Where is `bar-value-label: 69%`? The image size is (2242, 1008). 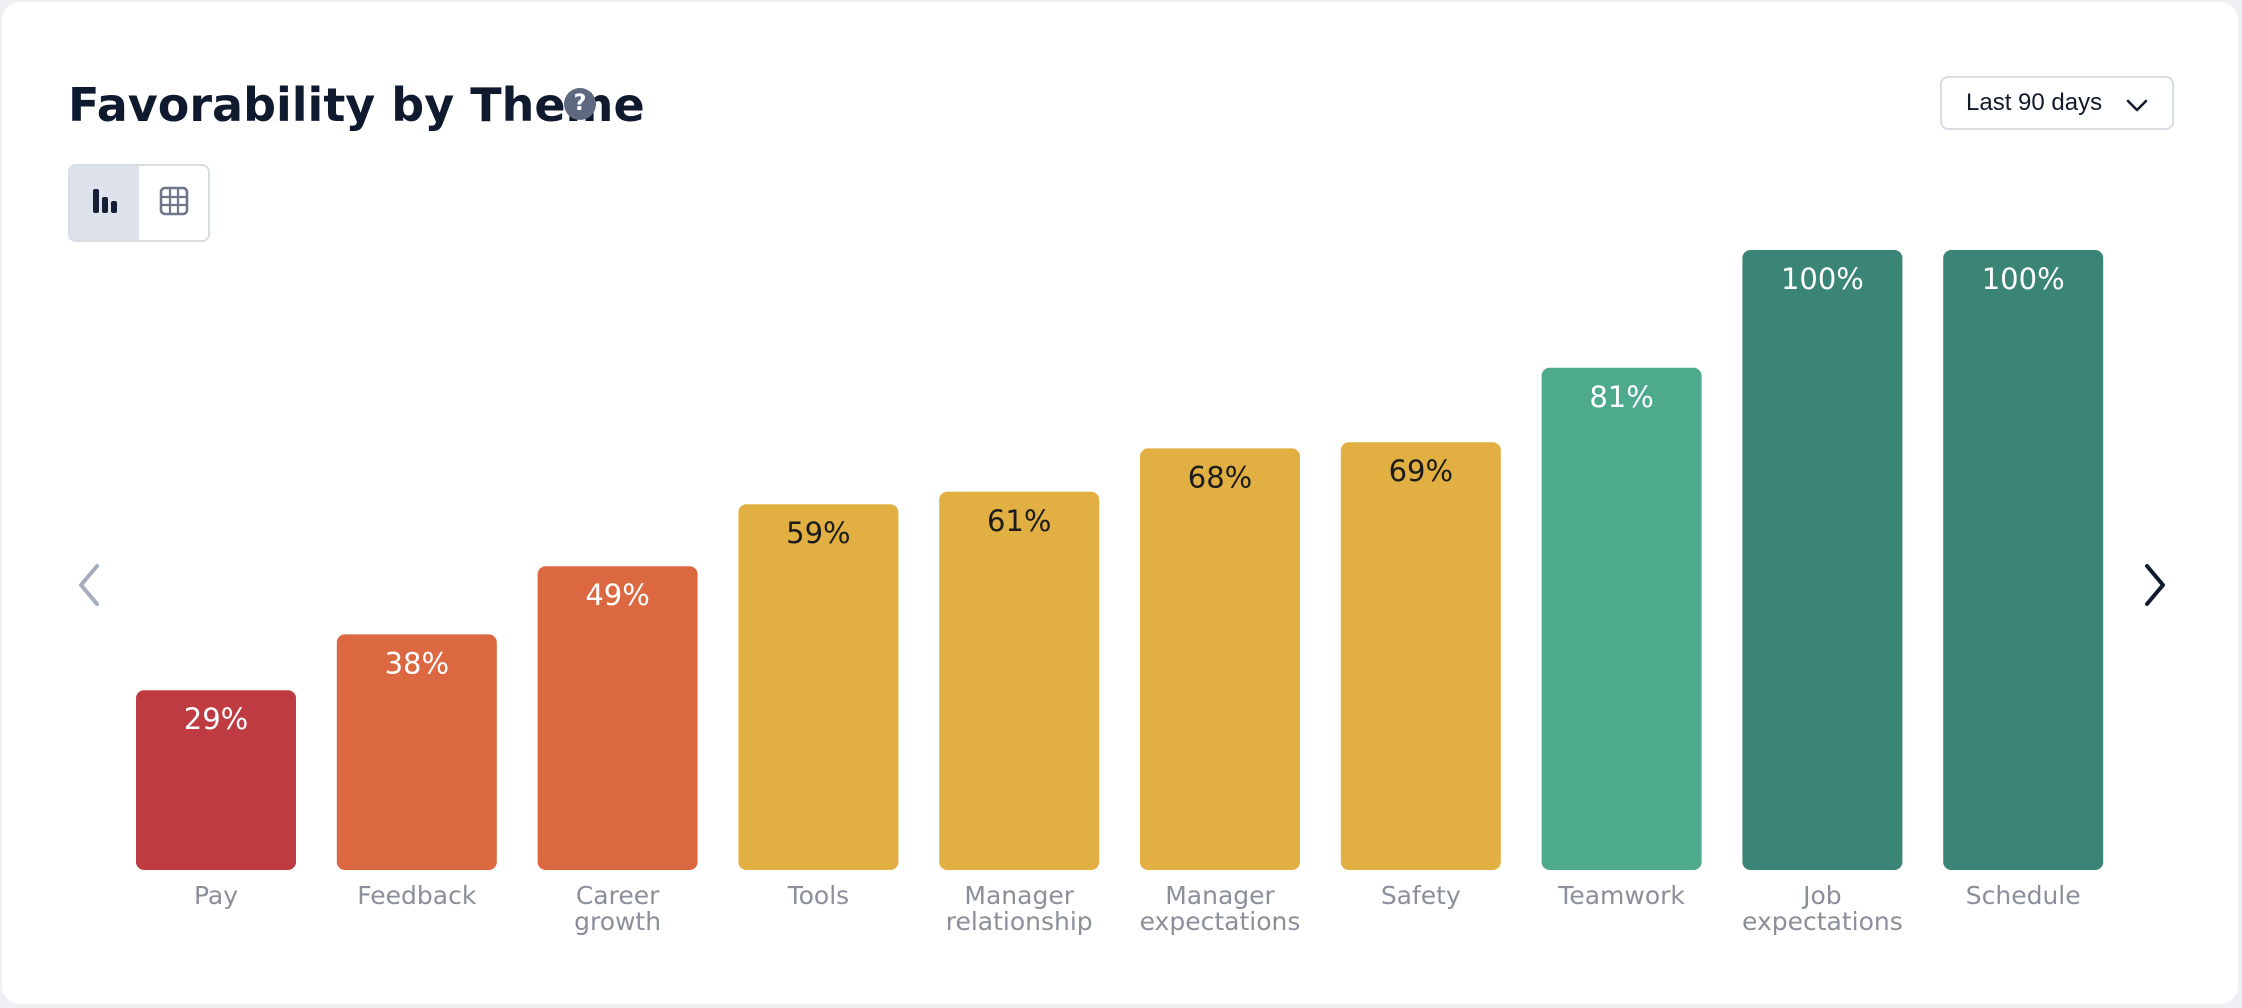
bar-value-label: 69% is located at coordinates (1421, 471).